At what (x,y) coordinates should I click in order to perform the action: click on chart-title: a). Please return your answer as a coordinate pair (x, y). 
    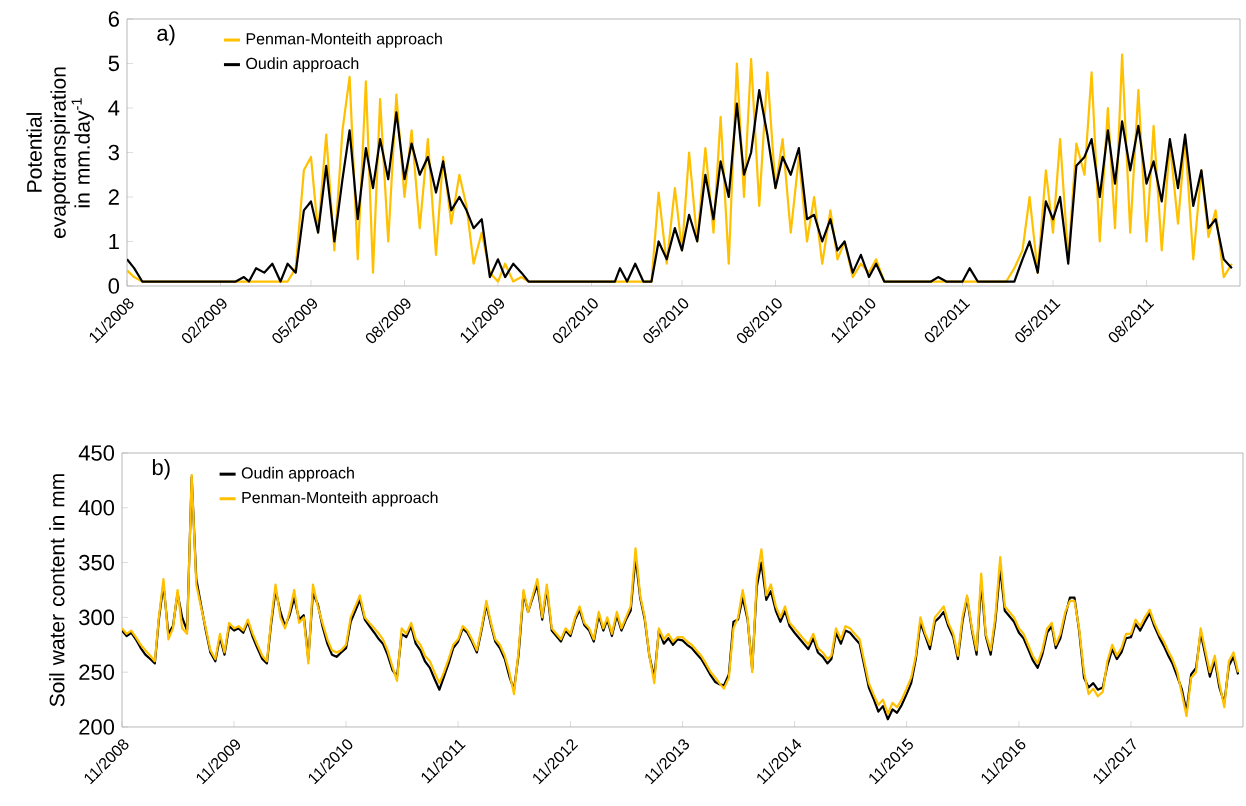
    Looking at the image, I should click on (166, 35).